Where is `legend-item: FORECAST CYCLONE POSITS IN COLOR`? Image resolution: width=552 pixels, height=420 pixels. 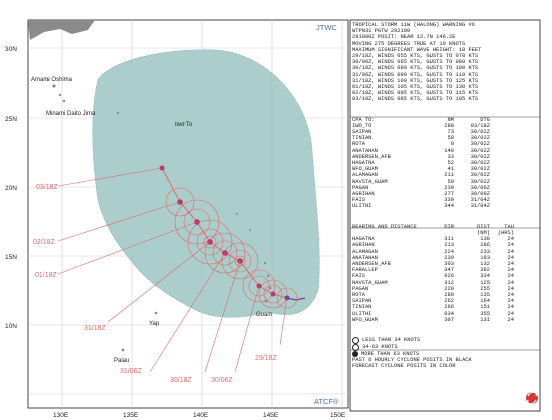
legend-item: FORECAST CYCLONE POSITS IN COLOR is located at coordinates (446, 366).